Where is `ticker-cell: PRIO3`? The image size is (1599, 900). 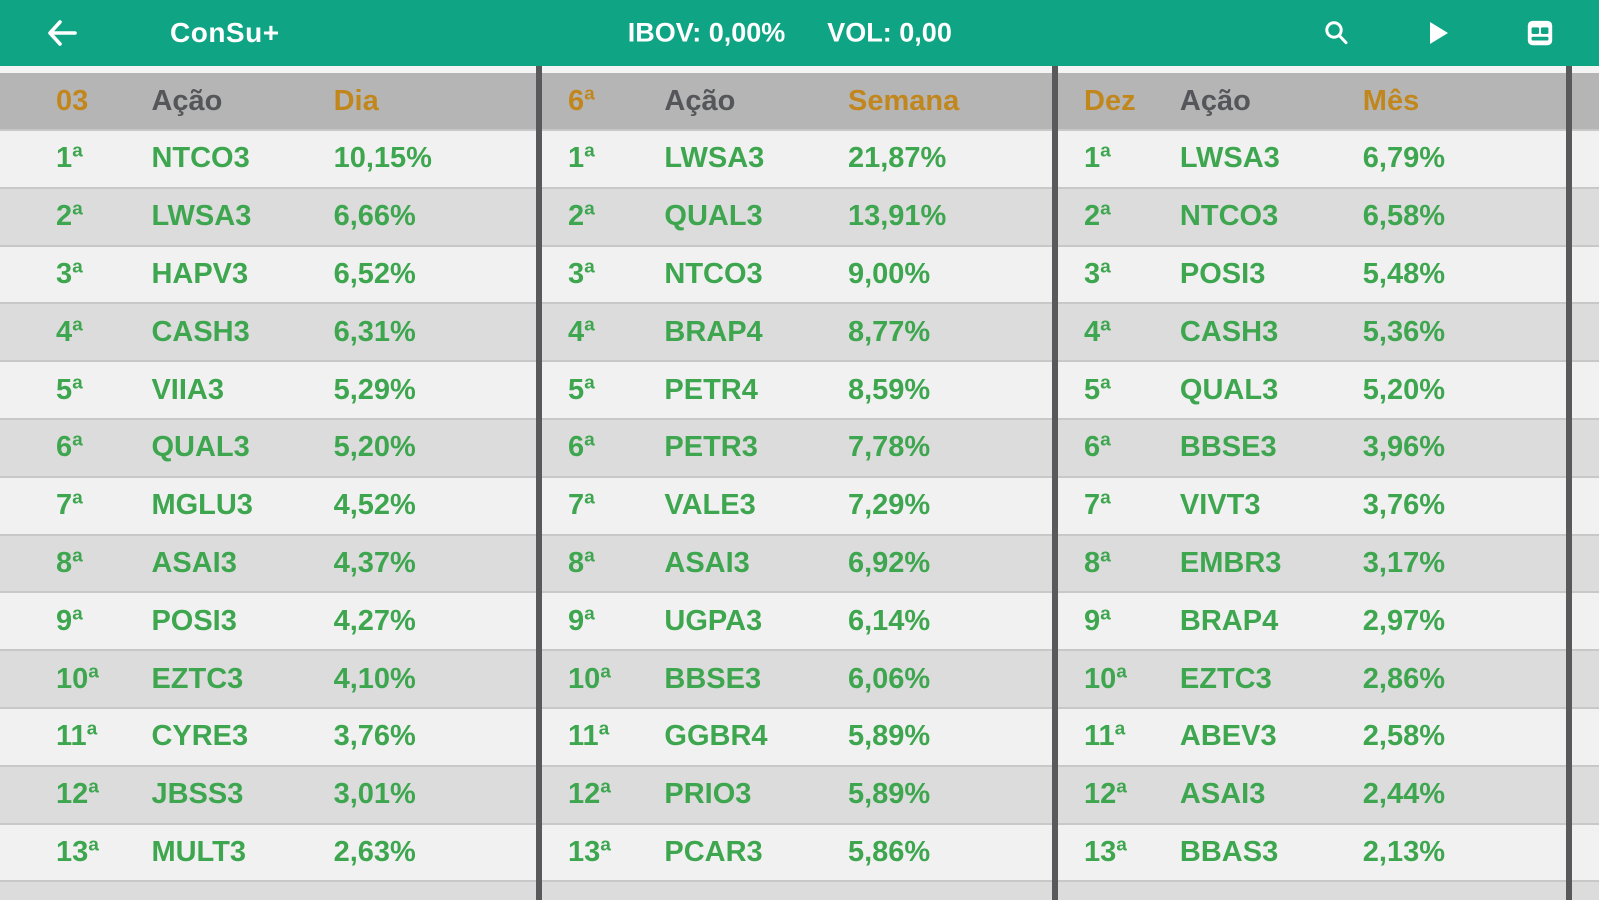 ticker-cell: PRIO3 is located at coordinates (708, 794).